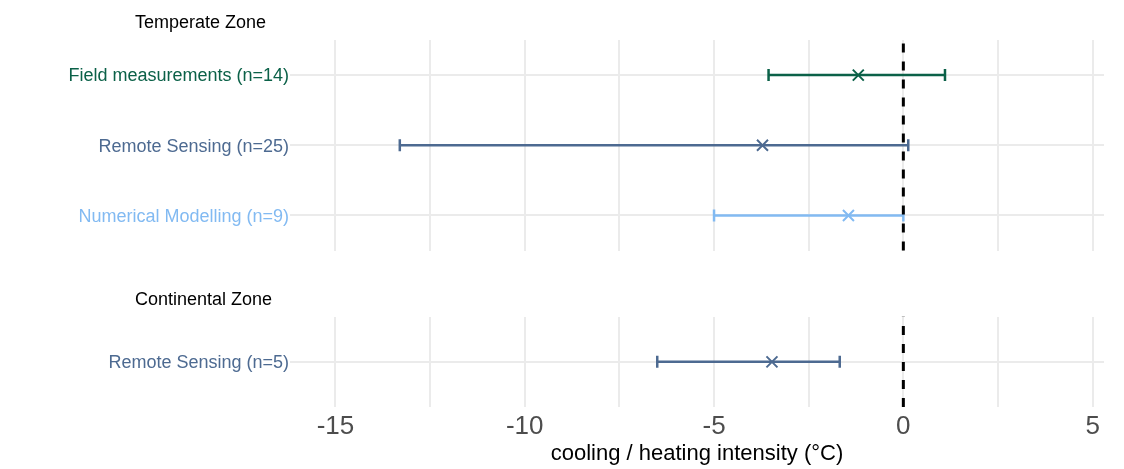 Image resolution: width=1124 pixels, height=469 pixels. What do you see at coordinates (183, 215) in the screenshot?
I see `y-tick-label: Numerical Modelling (n=9)` at bounding box center [183, 215].